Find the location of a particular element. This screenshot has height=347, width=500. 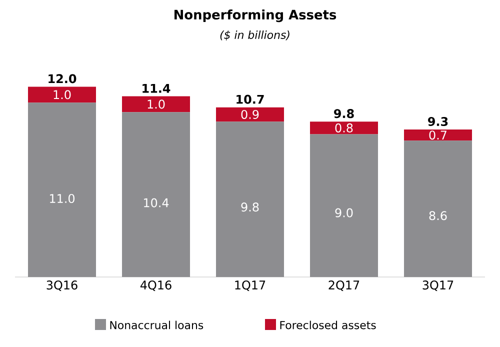

chart-subtitle: ($ in billions) is located at coordinates (255, 35).